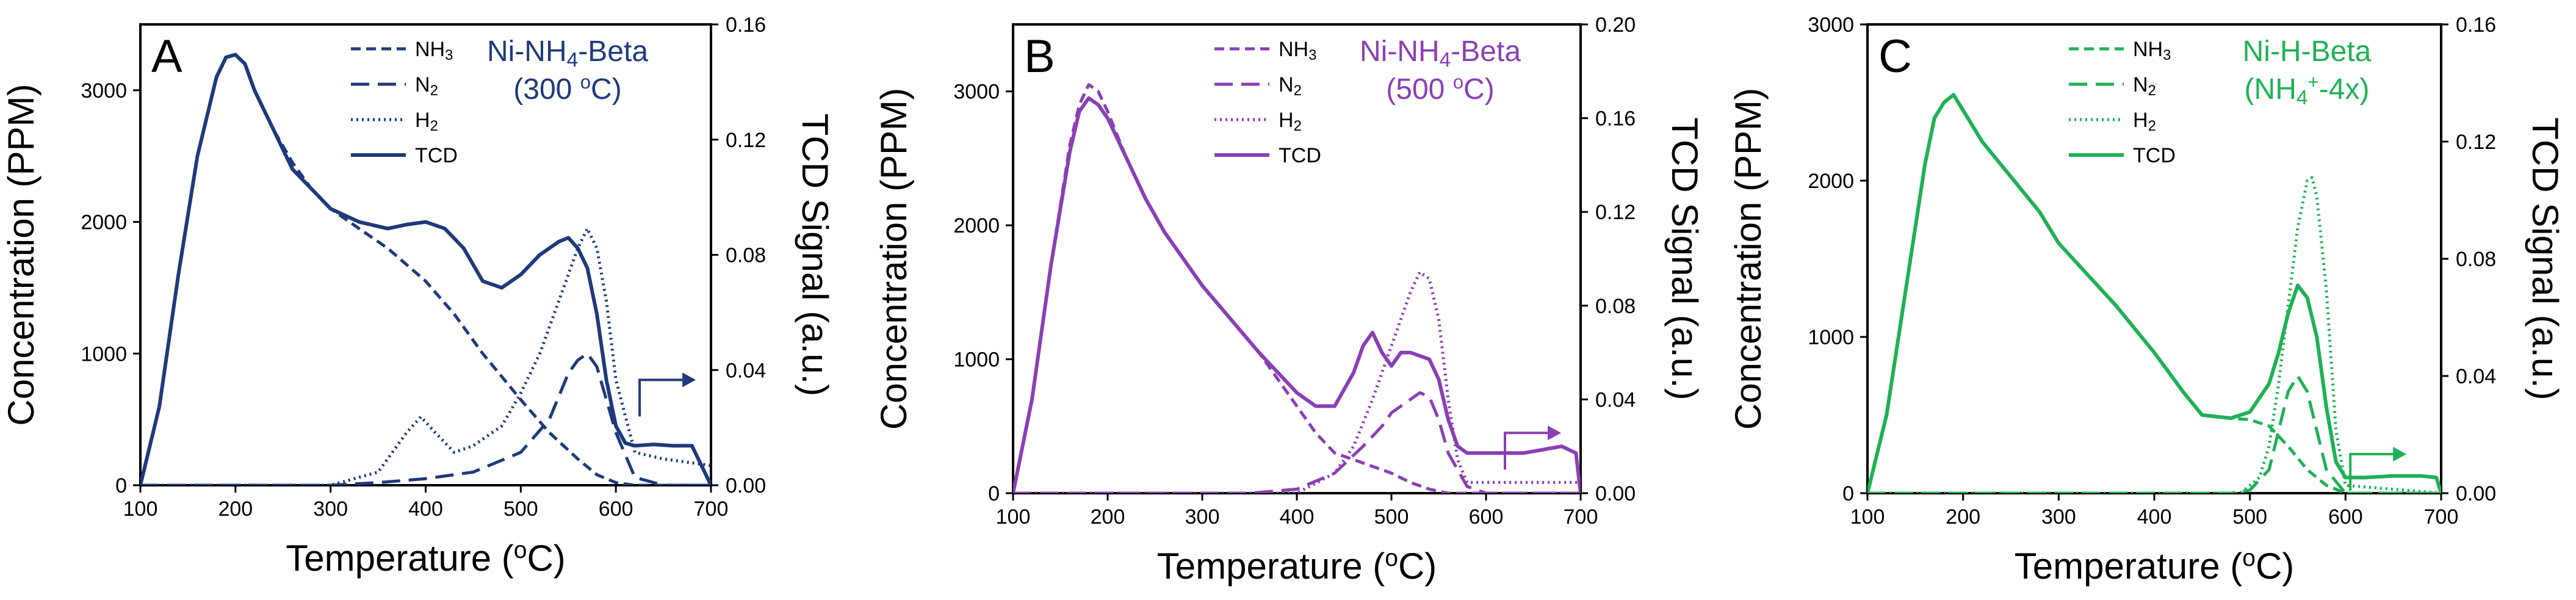 The height and width of the screenshot is (600, 2576). I want to click on panel-letter: B, so click(1039, 57).